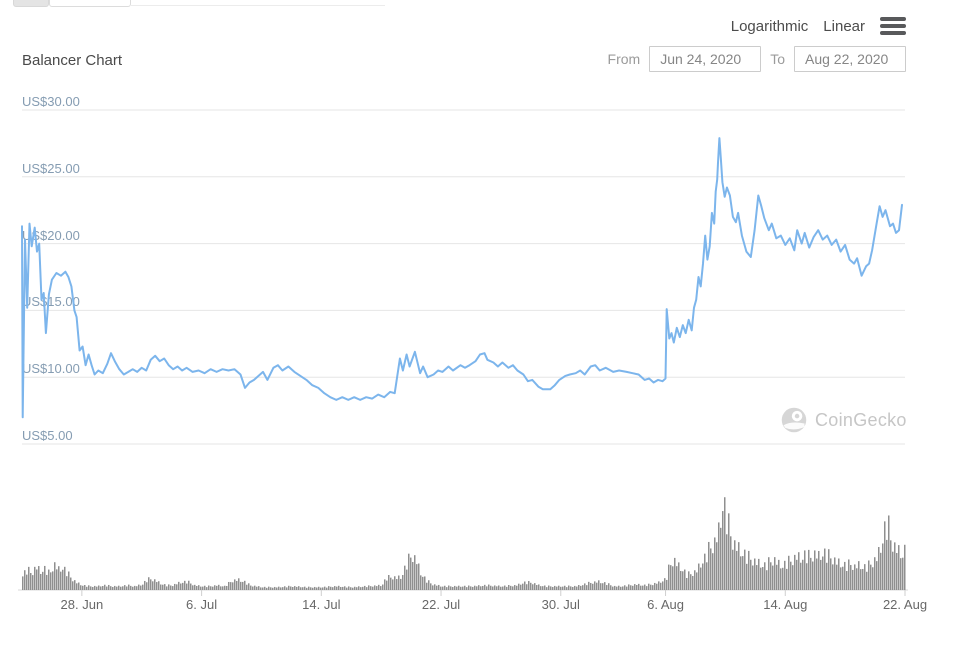  Describe the element at coordinates (844, 26) in the screenshot. I see `linear-scale-button: Linear` at that location.